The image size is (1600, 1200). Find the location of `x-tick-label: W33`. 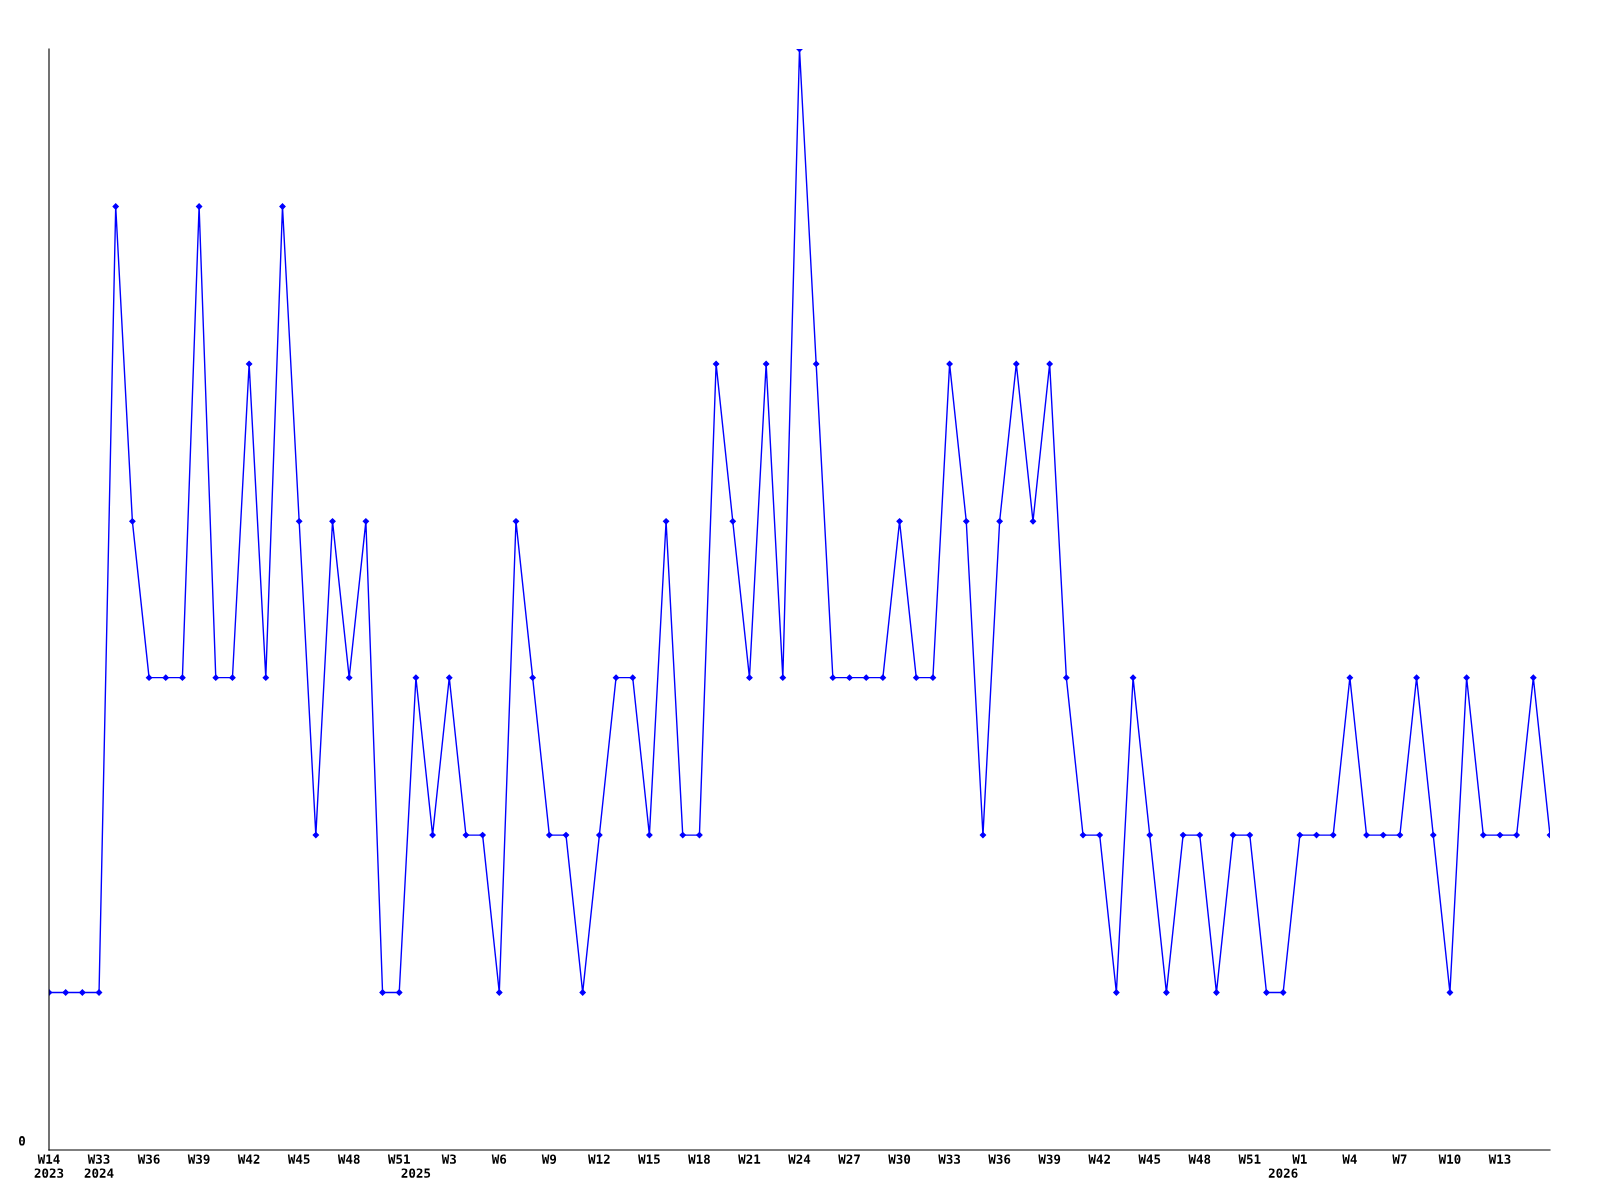

x-tick-label: W33 is located at coordinates (949, 1159).